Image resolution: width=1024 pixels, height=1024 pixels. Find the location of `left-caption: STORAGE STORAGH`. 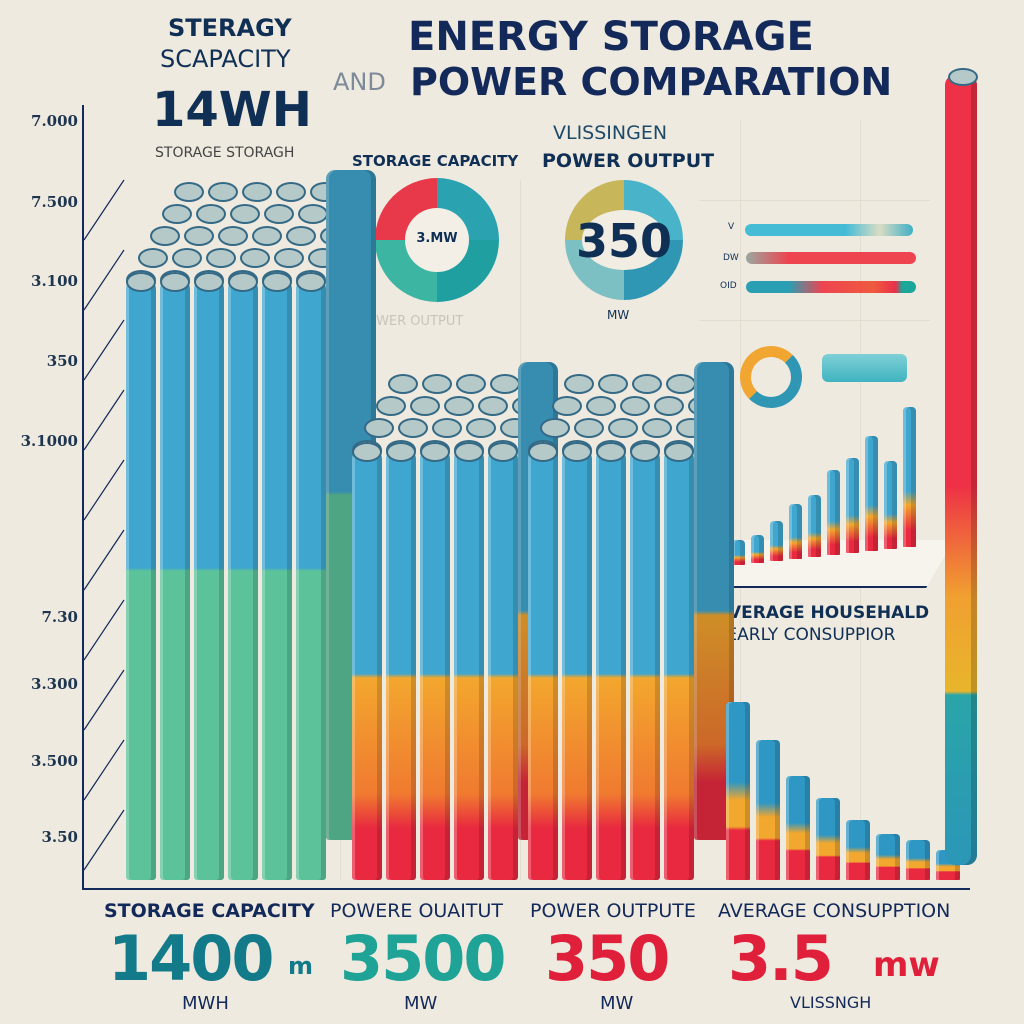

left-caption: STORAGE STORAGH is located at coordinates (225, 153).